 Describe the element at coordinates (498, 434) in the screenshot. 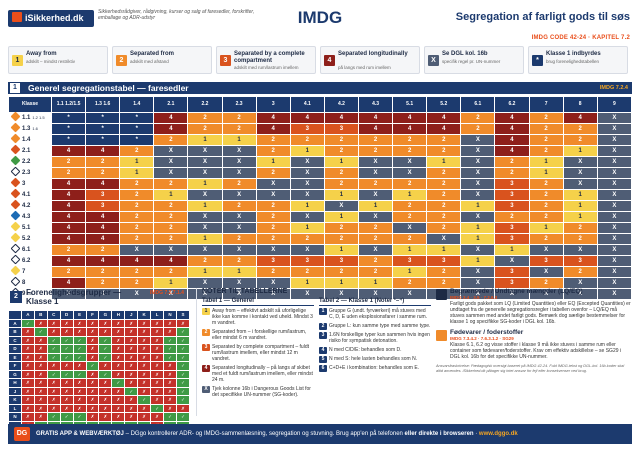

I see `footer-link: www.dggo.dk` at that location.